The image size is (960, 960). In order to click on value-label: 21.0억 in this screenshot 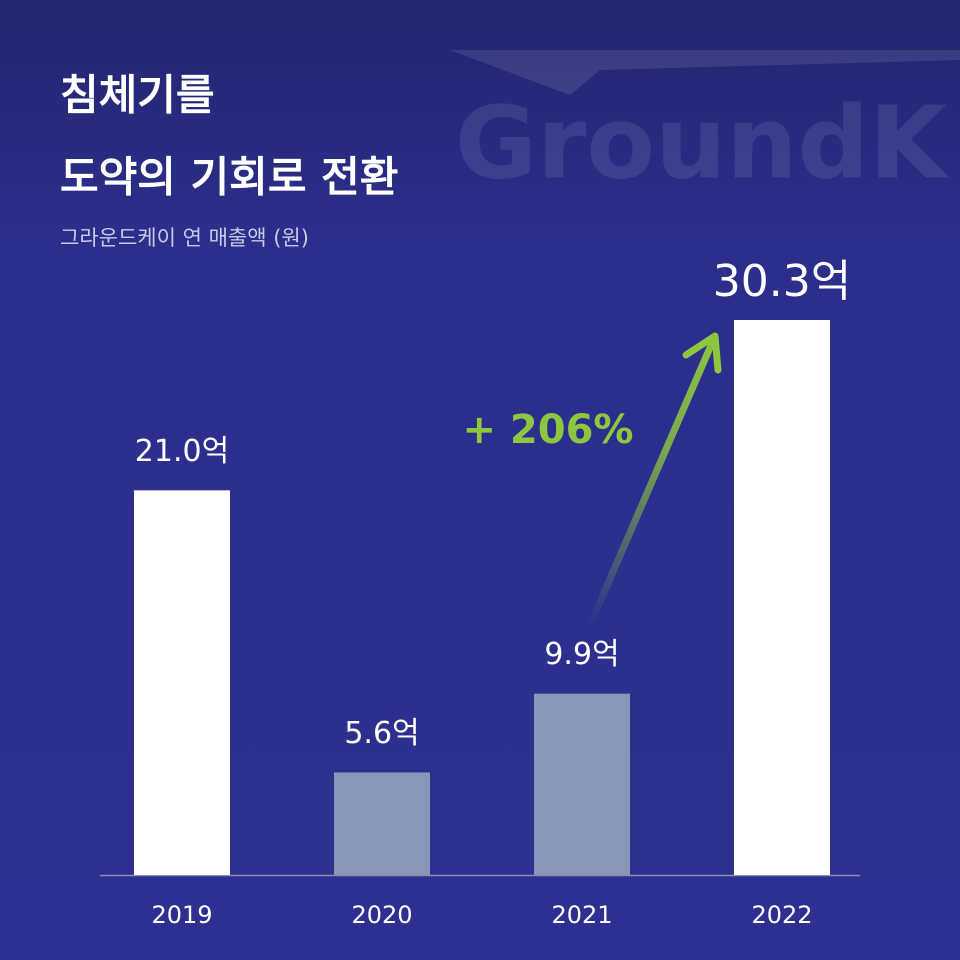, I will do `click(182, 451)`.